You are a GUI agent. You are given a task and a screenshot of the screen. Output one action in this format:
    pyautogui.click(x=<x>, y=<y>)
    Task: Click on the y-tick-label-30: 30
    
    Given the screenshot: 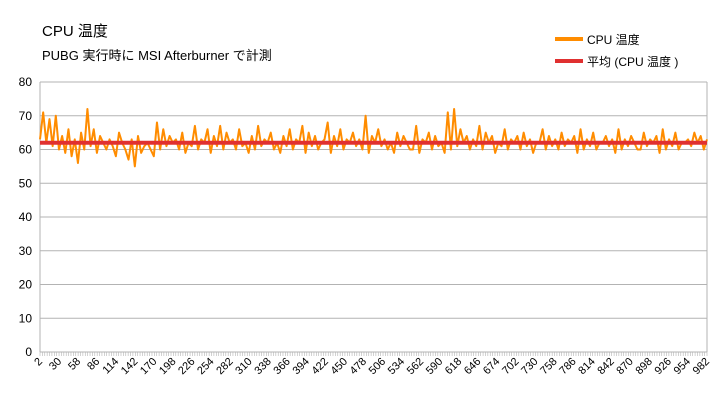 What is the action you would take?
    pyautogui.click(x=26, y=251)
    